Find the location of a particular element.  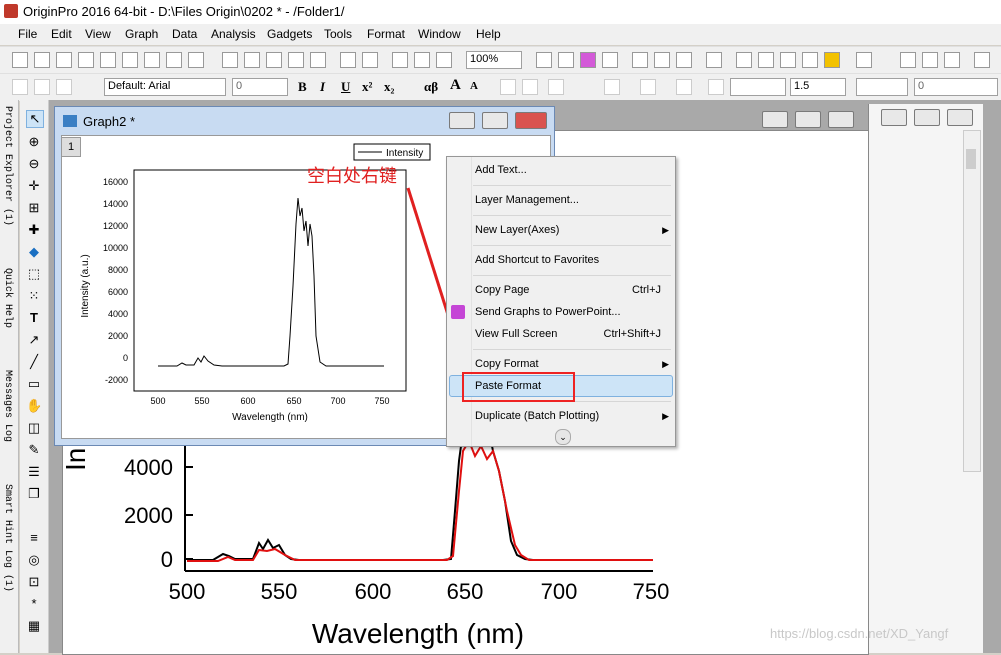

line-tool-icon: ╱ is located at coordinates (34, 361).